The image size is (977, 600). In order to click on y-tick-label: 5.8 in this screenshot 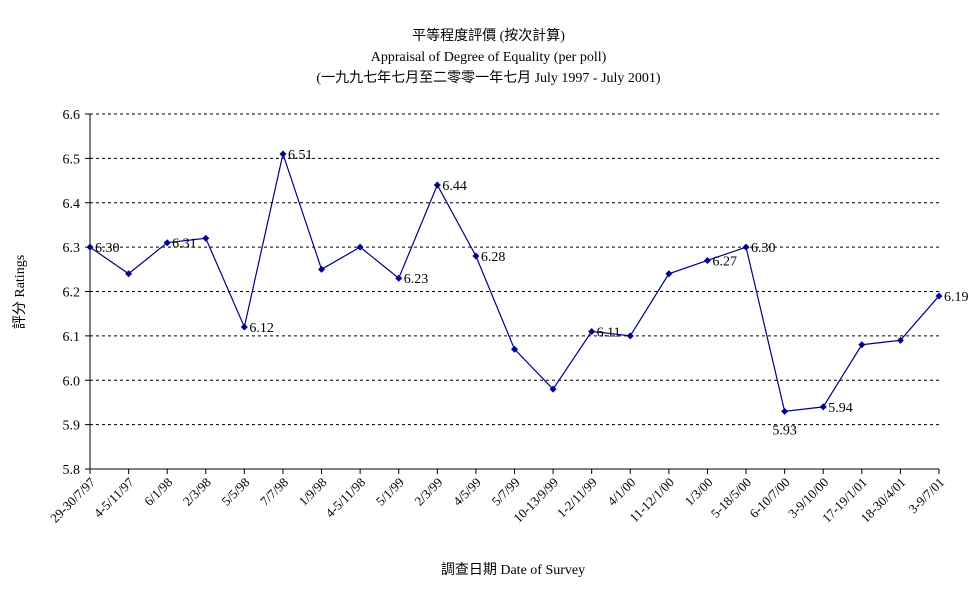, I will do `click(72, 470)`.